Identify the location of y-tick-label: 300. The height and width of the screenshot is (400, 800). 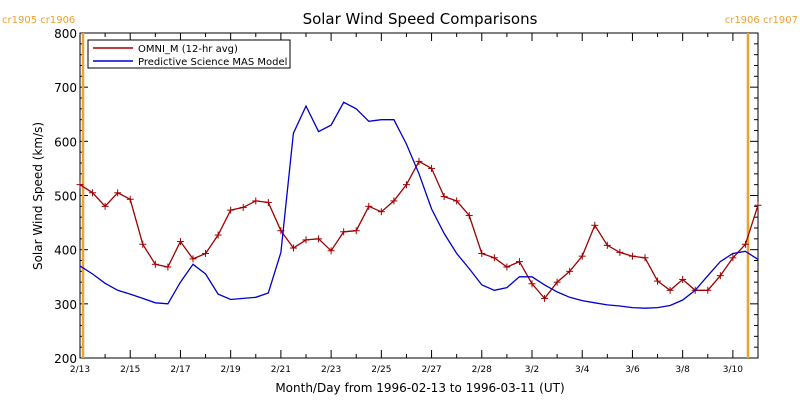
(65, 305).